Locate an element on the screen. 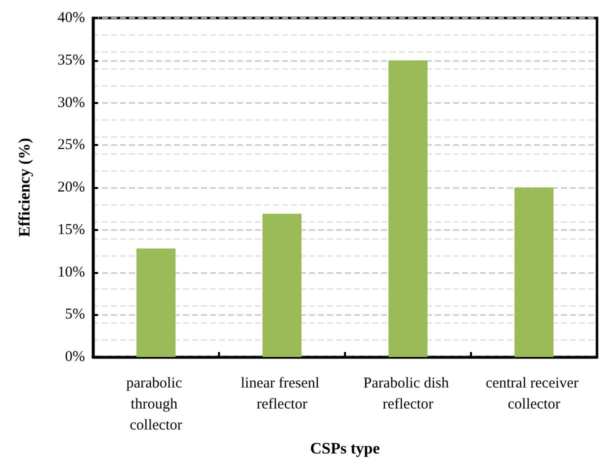 The image size is (600, 466). y-tick-label: 35% is located at coordinates (71, 60).